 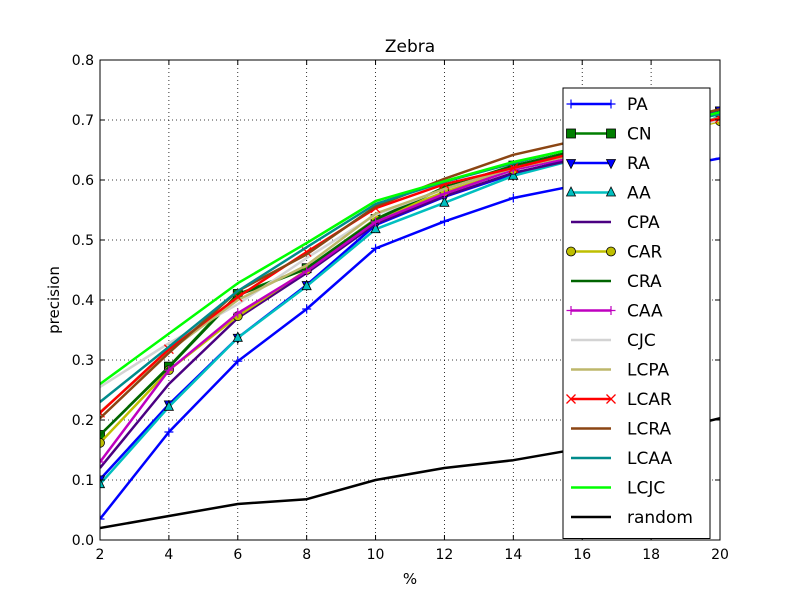 I want to click on x-tick-label: 4, so click(x=168, y=555).